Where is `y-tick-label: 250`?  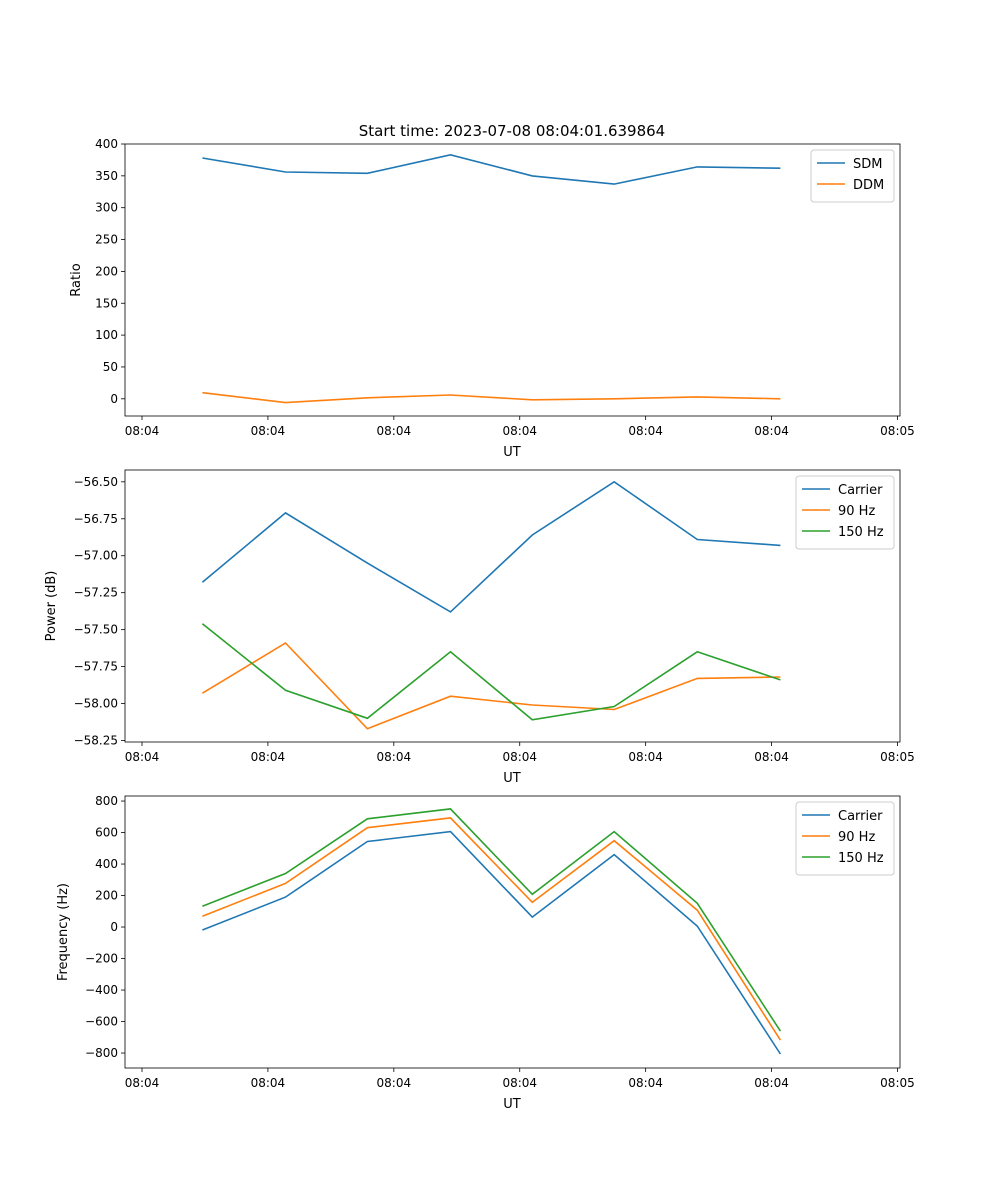 y-tick-label: 250 is located at coordinates (106, 240).